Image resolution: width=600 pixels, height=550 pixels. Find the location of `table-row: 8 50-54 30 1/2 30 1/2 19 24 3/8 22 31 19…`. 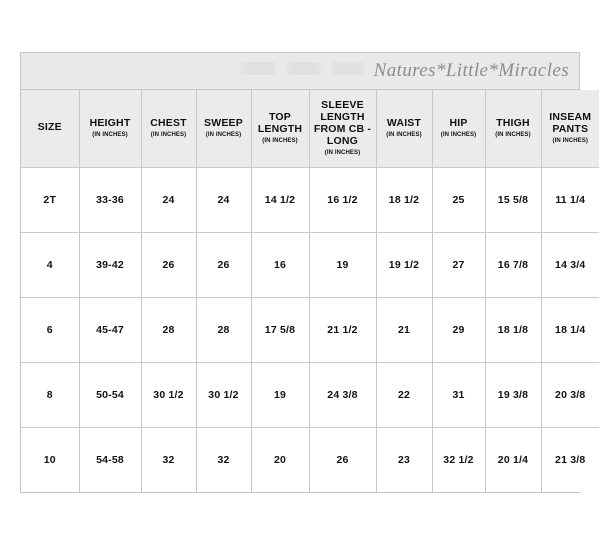

table-row: 8 50-54 30 1/2 30 1/2 19 24 3/8 22 31 19… is located at coordinates (310, 395).